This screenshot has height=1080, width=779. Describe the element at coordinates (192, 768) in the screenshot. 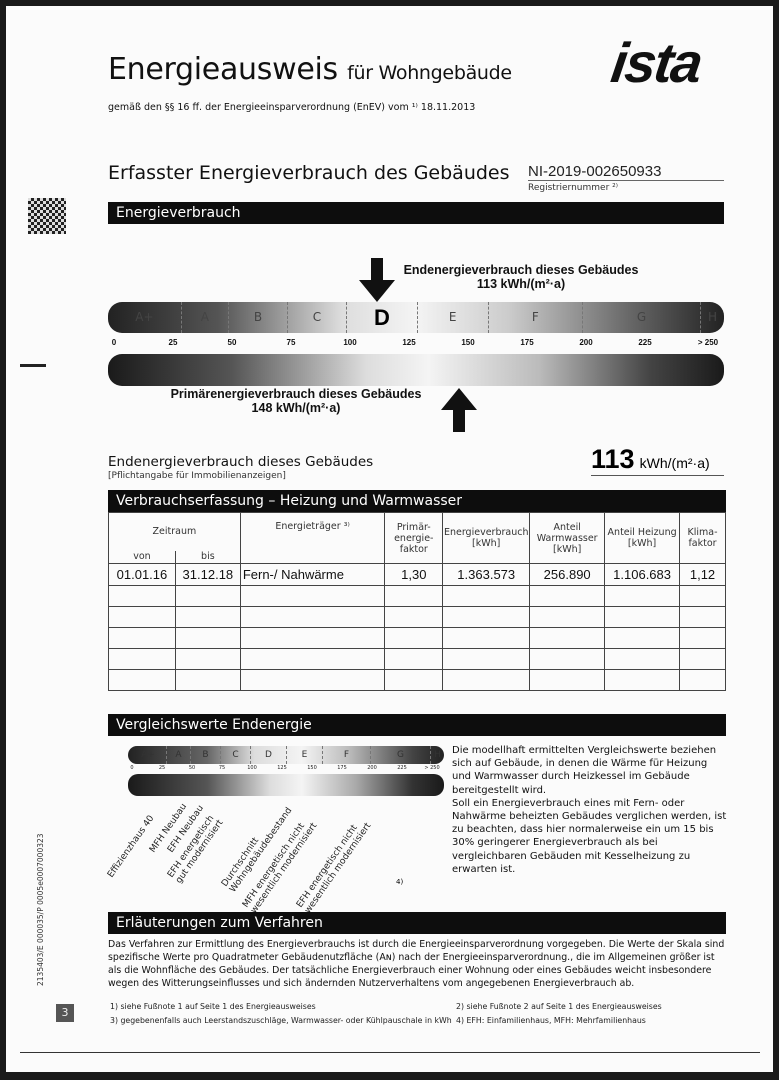

I see `mini-tick: 50` at that location.